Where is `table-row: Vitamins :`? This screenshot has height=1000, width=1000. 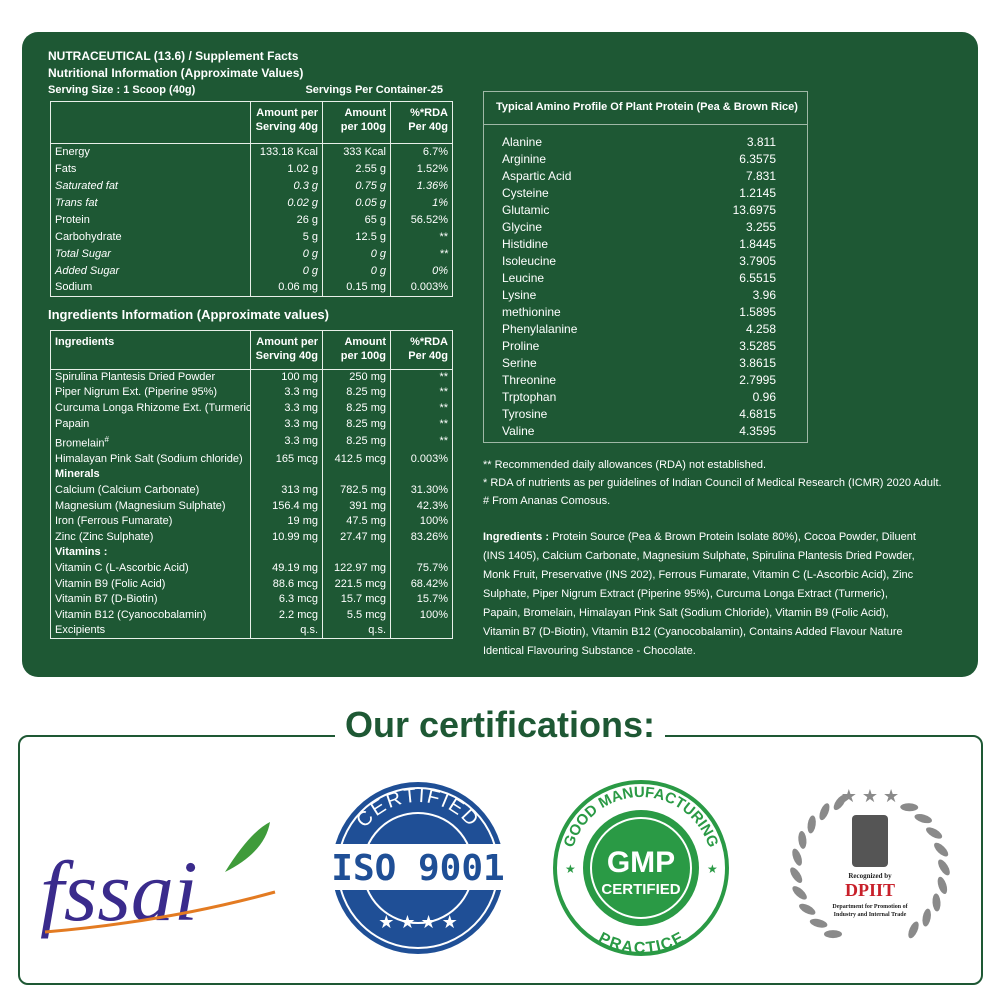
table-row: Vitamins : is located at coordinates (251, 553).